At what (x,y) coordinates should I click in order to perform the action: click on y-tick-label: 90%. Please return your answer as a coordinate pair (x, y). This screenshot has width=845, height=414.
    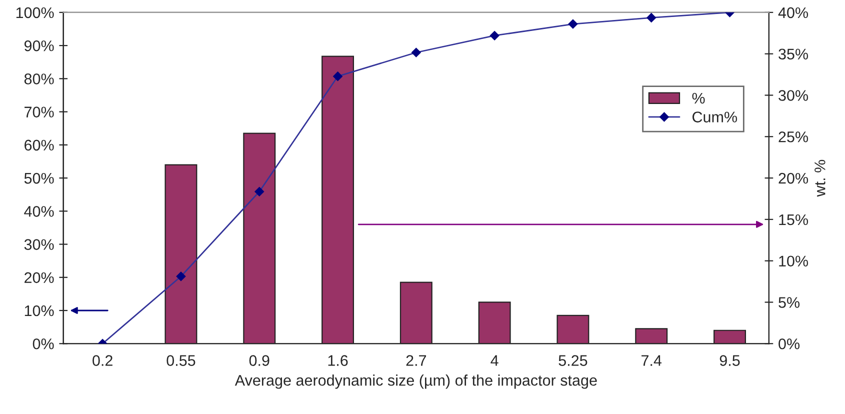
    Looking at the image, I should click on (39, 46).